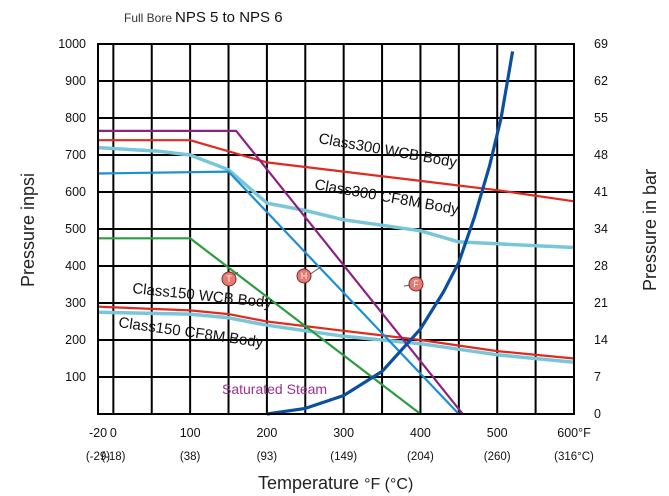 Image resolution: width=669 pixels, height=496 pixels. What do you see at coordinates (190, 433) in the screenshot?
I see `x-tick-f-2: 100` at bounding box center [190, 433].